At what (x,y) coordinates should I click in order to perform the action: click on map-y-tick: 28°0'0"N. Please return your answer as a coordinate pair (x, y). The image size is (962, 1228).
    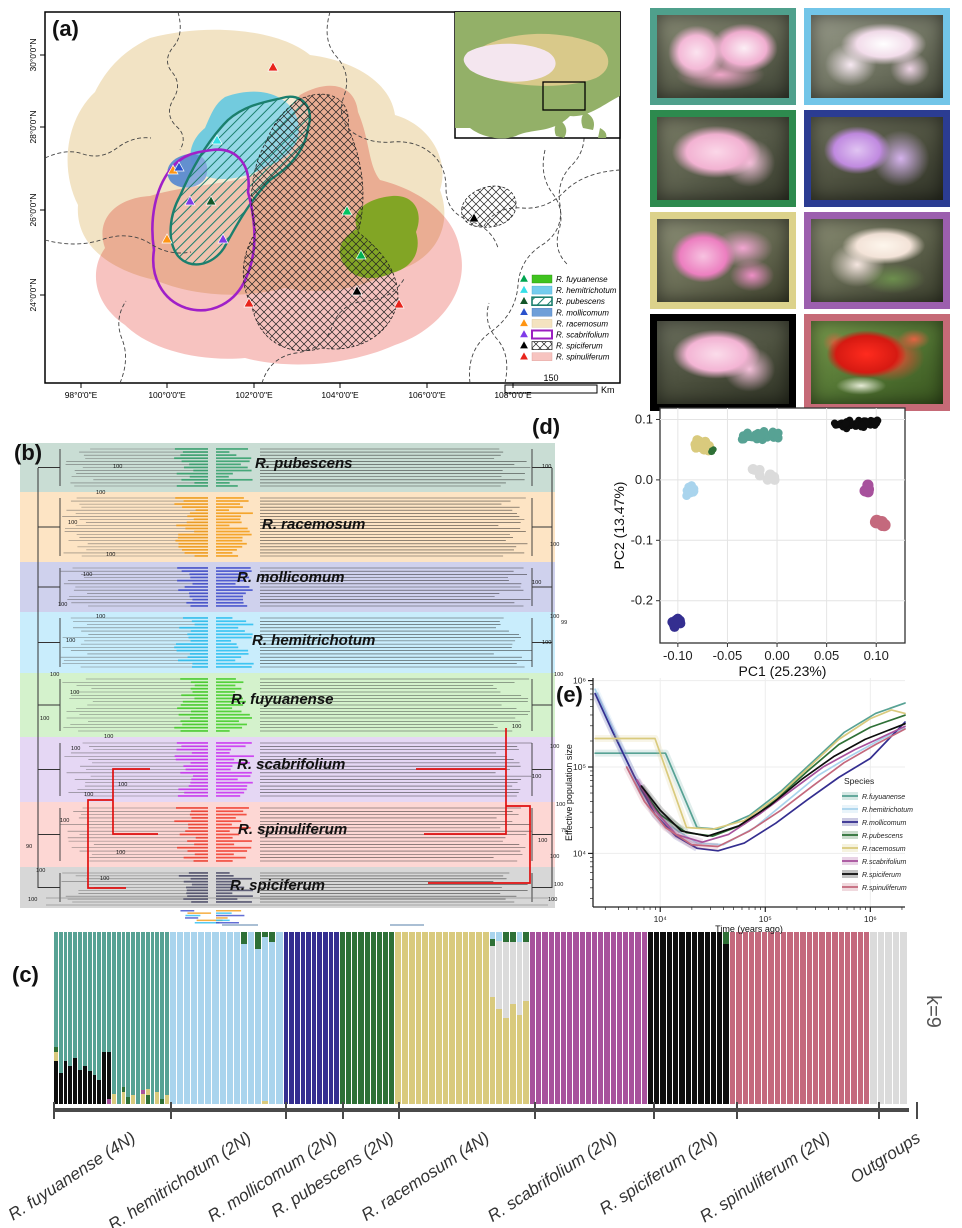
    Looking at the image, I should click on (33, 126).